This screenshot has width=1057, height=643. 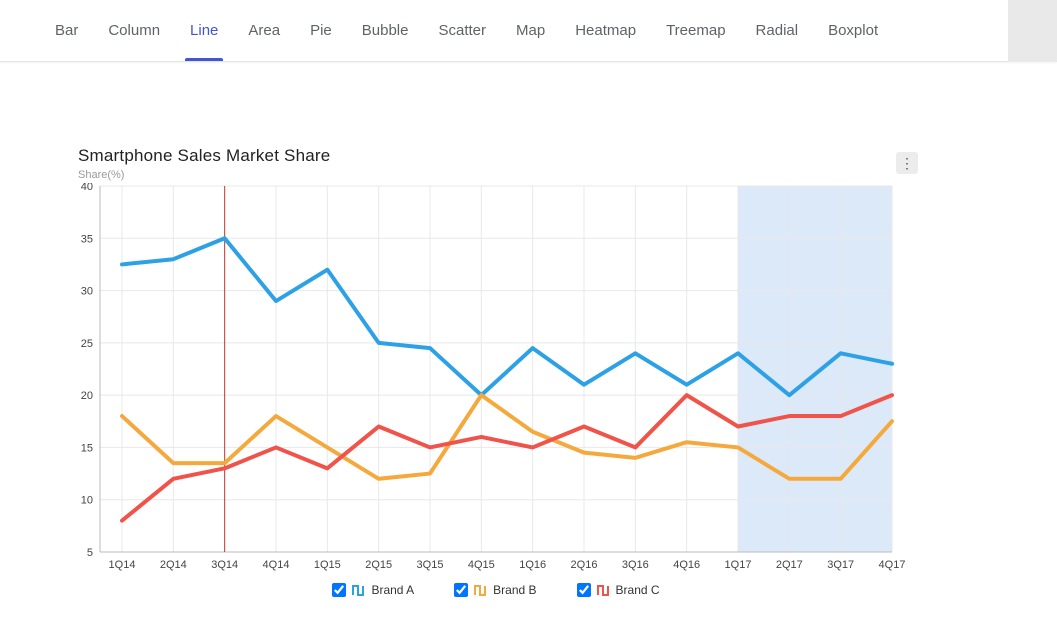 I want to click on highlight-band, so click(x=815, y=369).